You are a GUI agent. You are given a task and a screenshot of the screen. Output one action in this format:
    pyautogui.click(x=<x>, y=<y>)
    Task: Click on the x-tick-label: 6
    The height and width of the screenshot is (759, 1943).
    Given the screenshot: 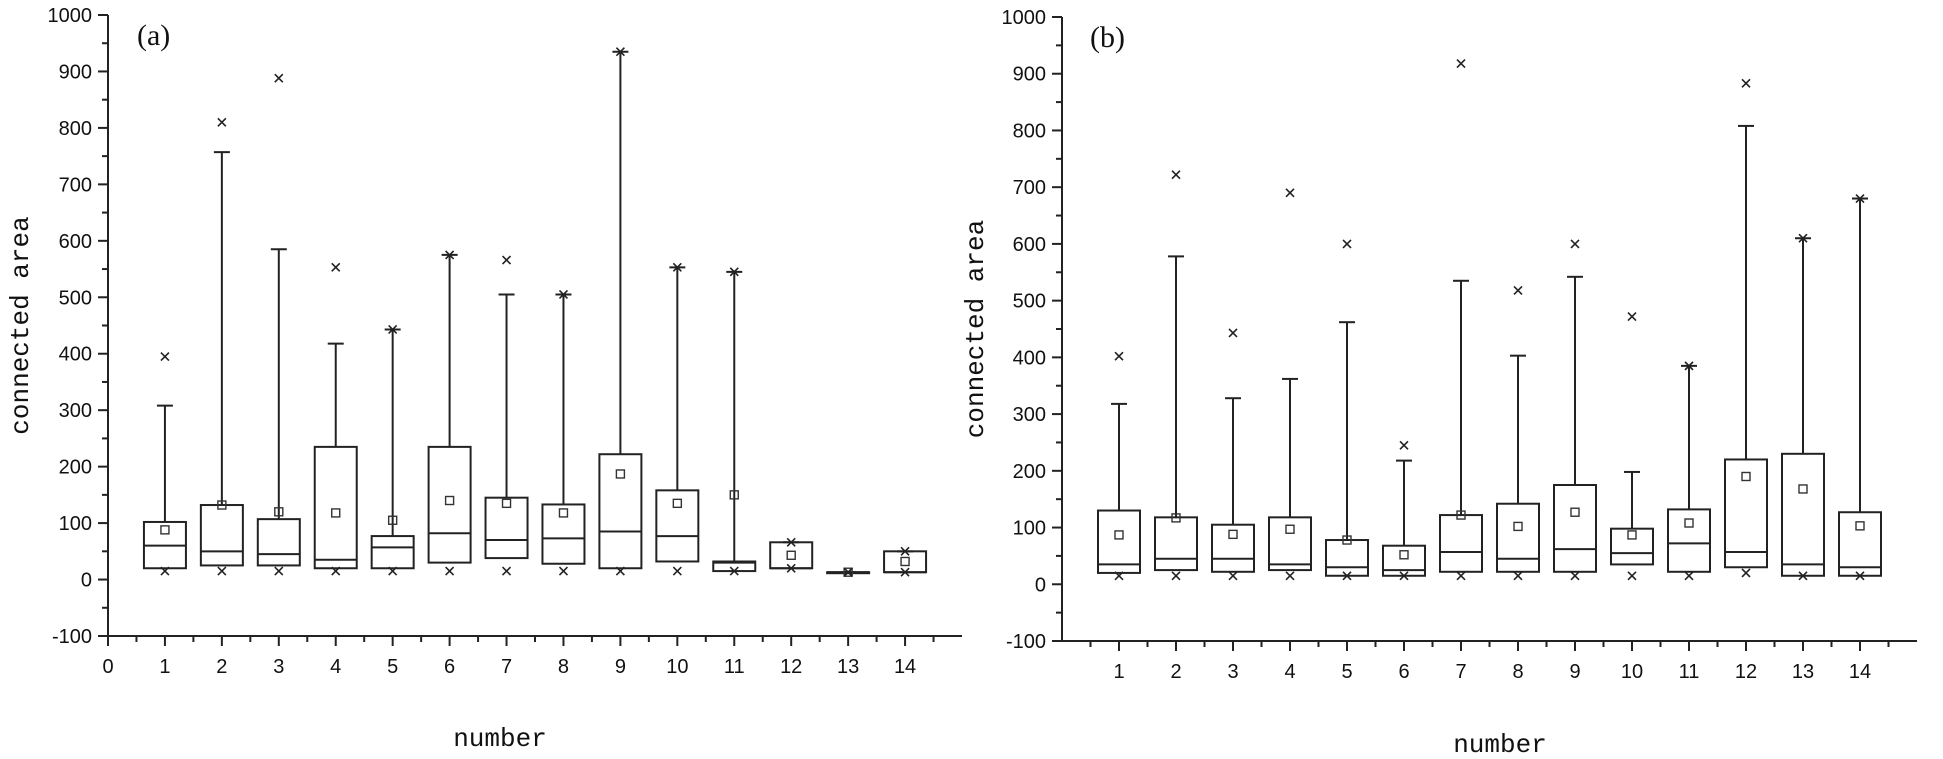 What is the action you would take?
    pyautogui.click(x=449, y=667)
    